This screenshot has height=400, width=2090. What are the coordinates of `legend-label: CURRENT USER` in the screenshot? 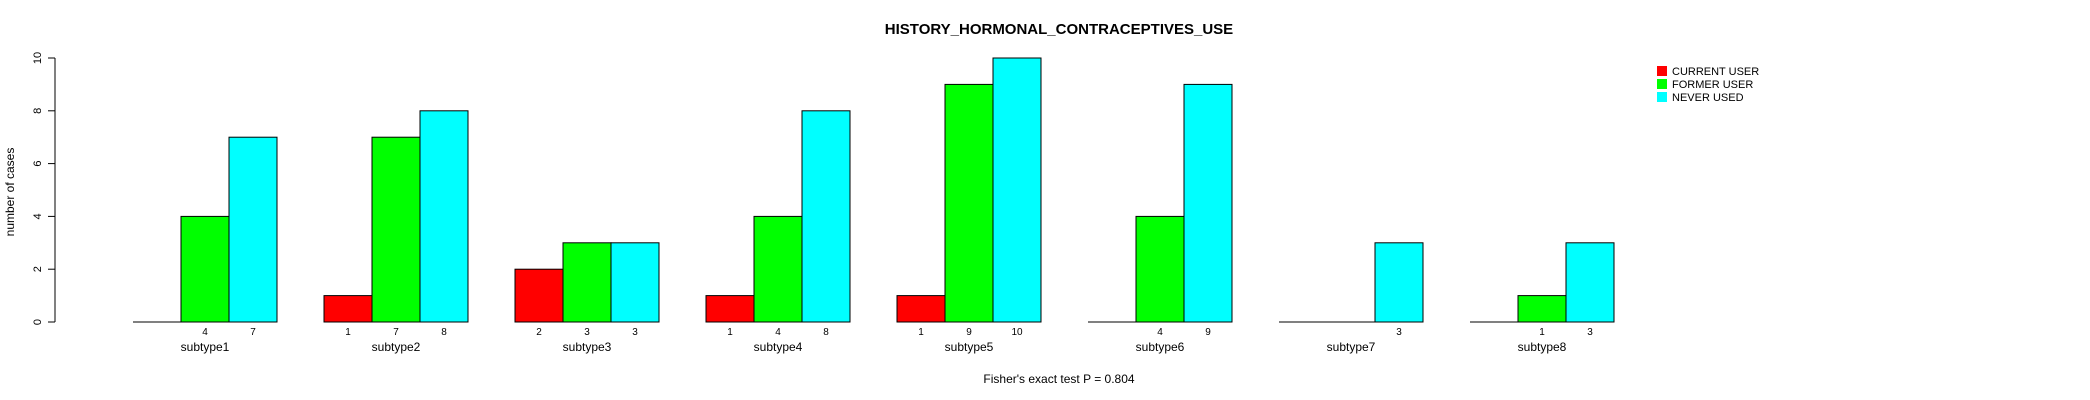 It's located at (1715, 72).